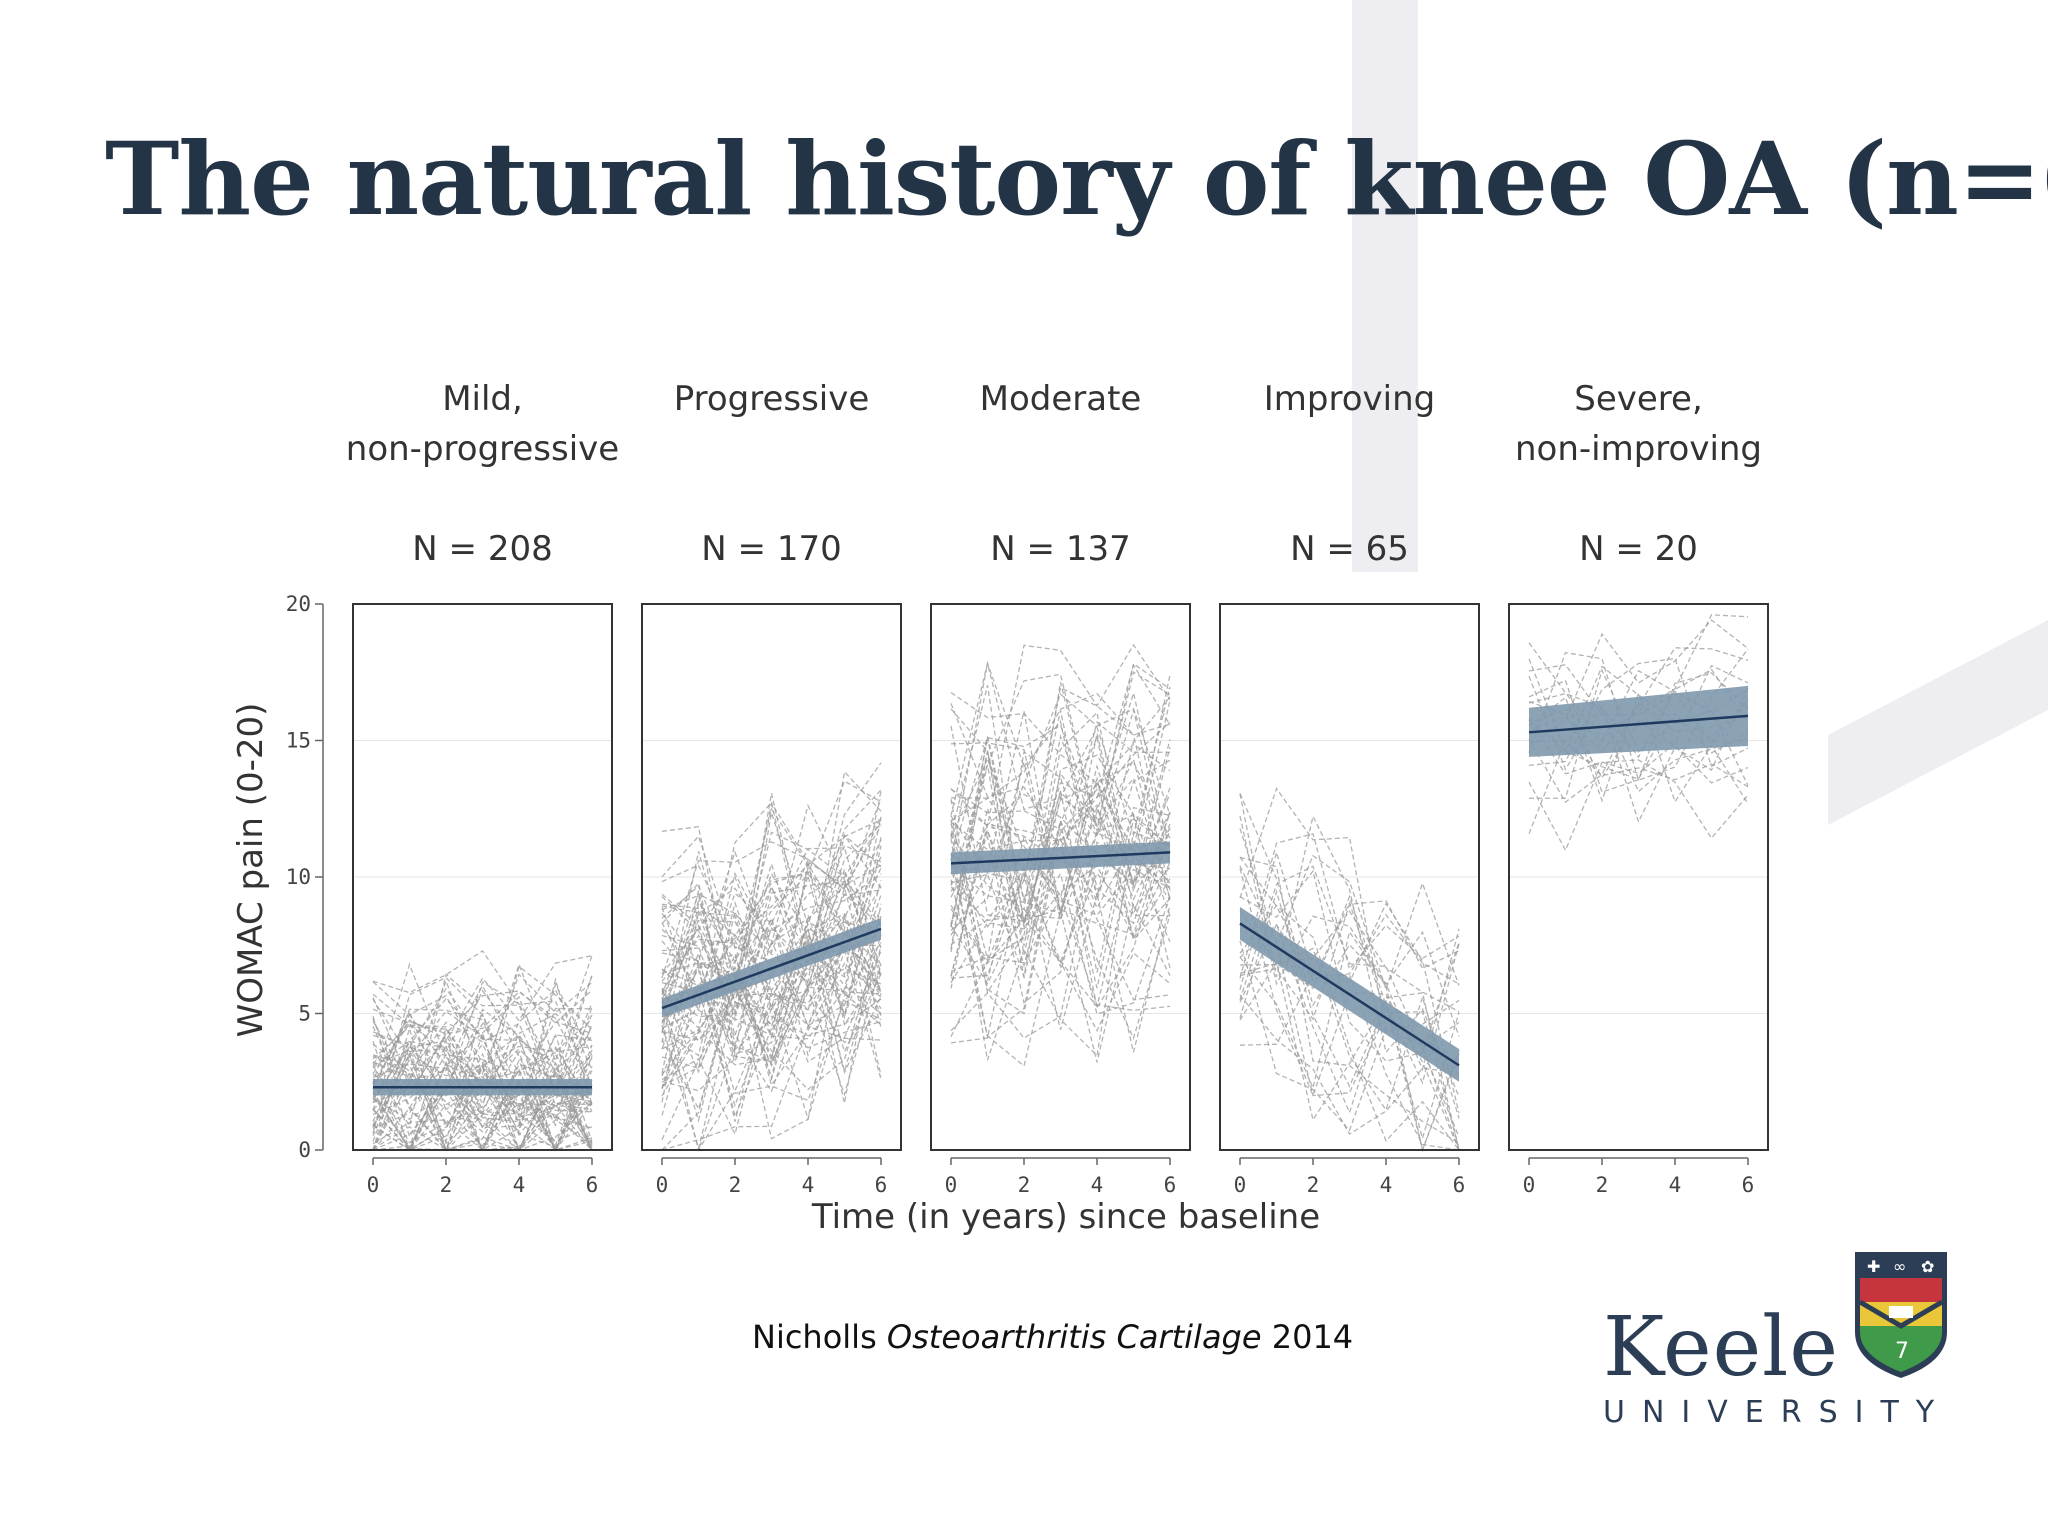  I want to click on panel-n-label: N = 137, so click(1060, 549).